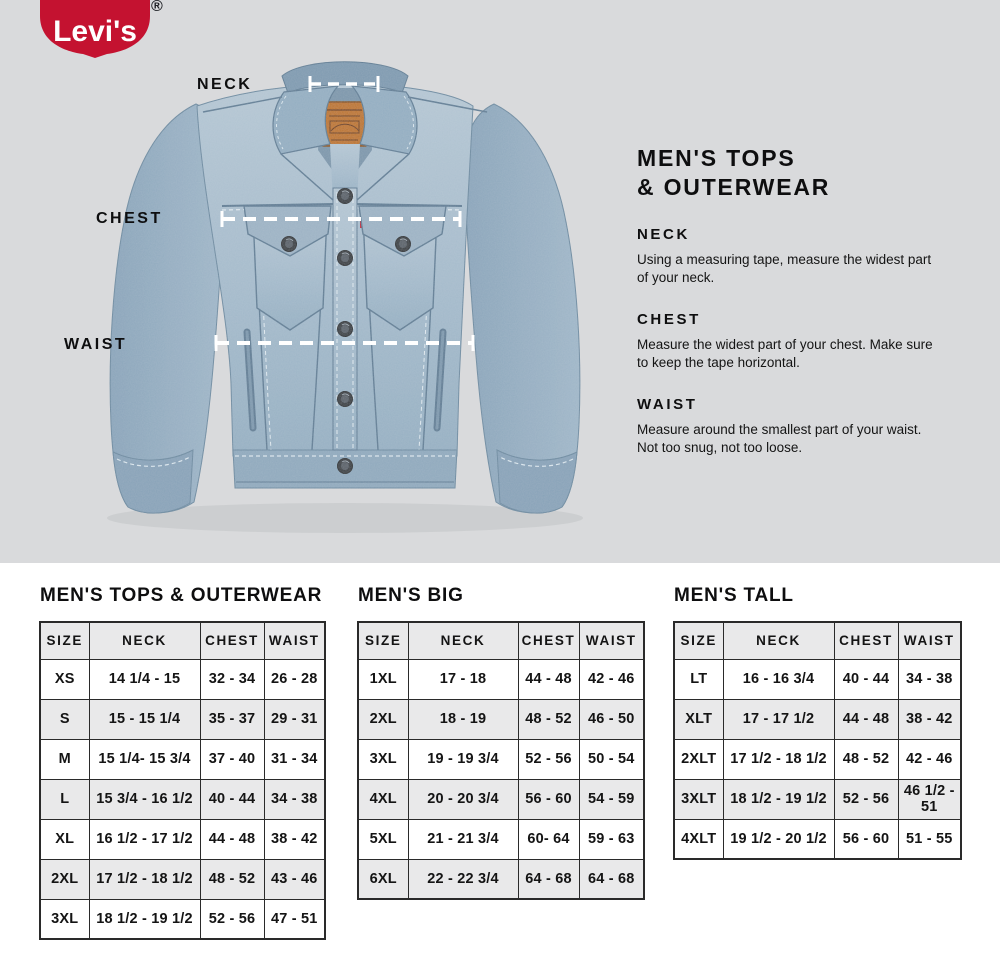 The height and width of the screenshot is (956, 1000). What do you see at coordinates (611, 879) in the screenshot?
I see `waist-cell: 64 - 68` at bounding box center [611, 879].